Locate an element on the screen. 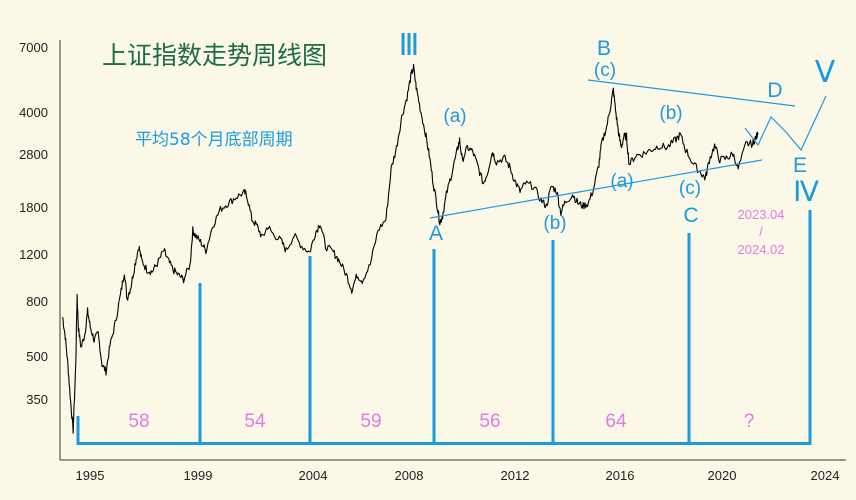 This screenshot has width=856, height=500. lower-trendline is located at coordinates (596, 189).